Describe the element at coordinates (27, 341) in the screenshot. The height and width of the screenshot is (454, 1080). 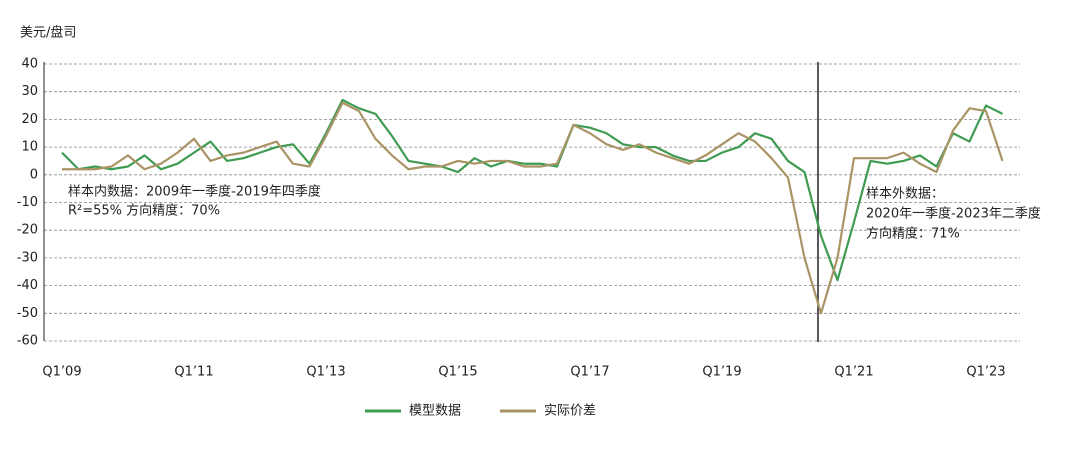
I see `y-tick-label: -60` at that location.